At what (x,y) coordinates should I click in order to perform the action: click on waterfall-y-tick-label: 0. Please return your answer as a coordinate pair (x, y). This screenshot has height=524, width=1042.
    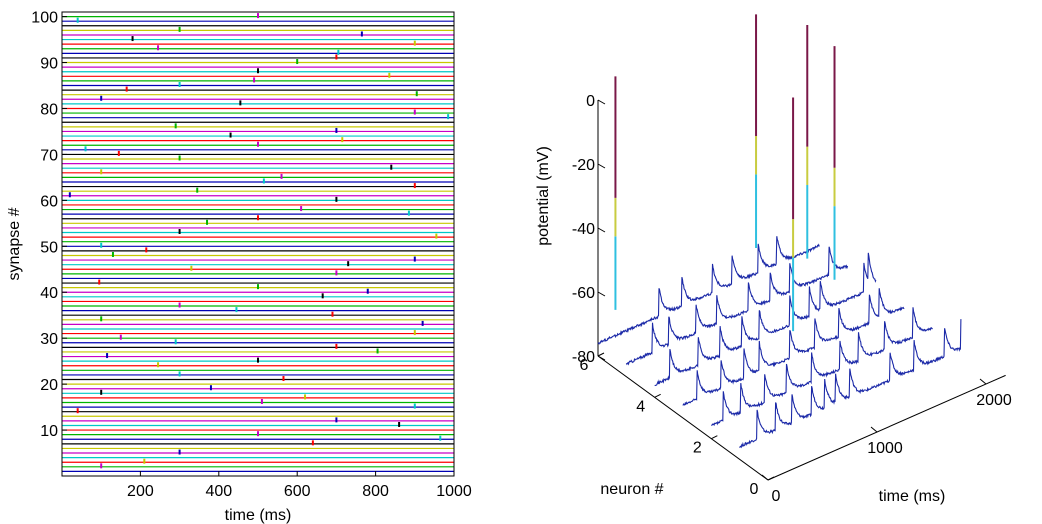
    Looking at the image, I should click on (754, 489).